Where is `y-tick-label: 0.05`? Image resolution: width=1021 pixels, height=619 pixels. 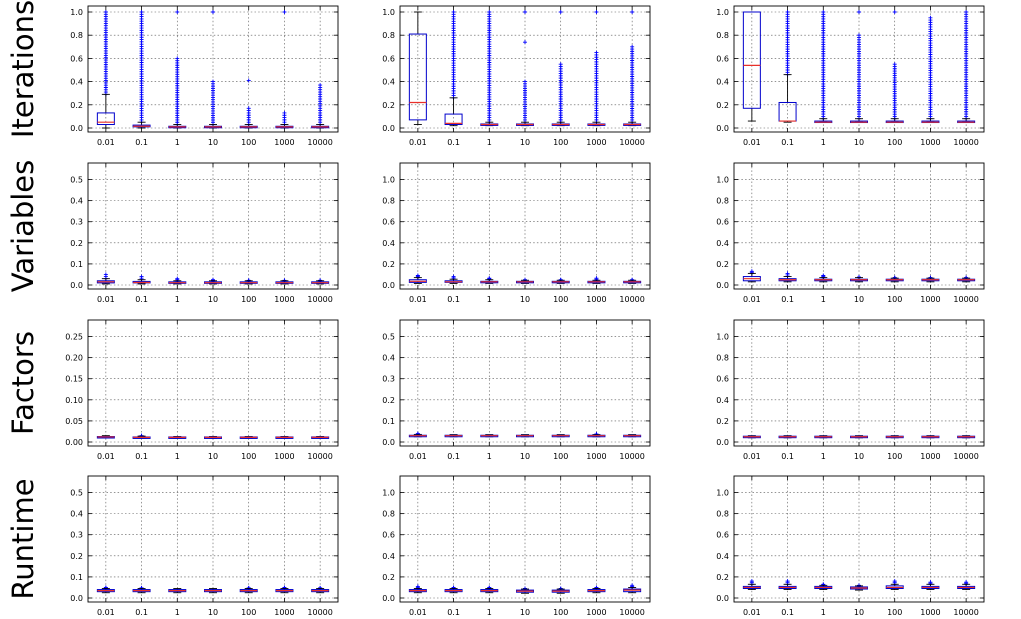 y-tick-label: 0.05 is located at coordinates (74, 421).